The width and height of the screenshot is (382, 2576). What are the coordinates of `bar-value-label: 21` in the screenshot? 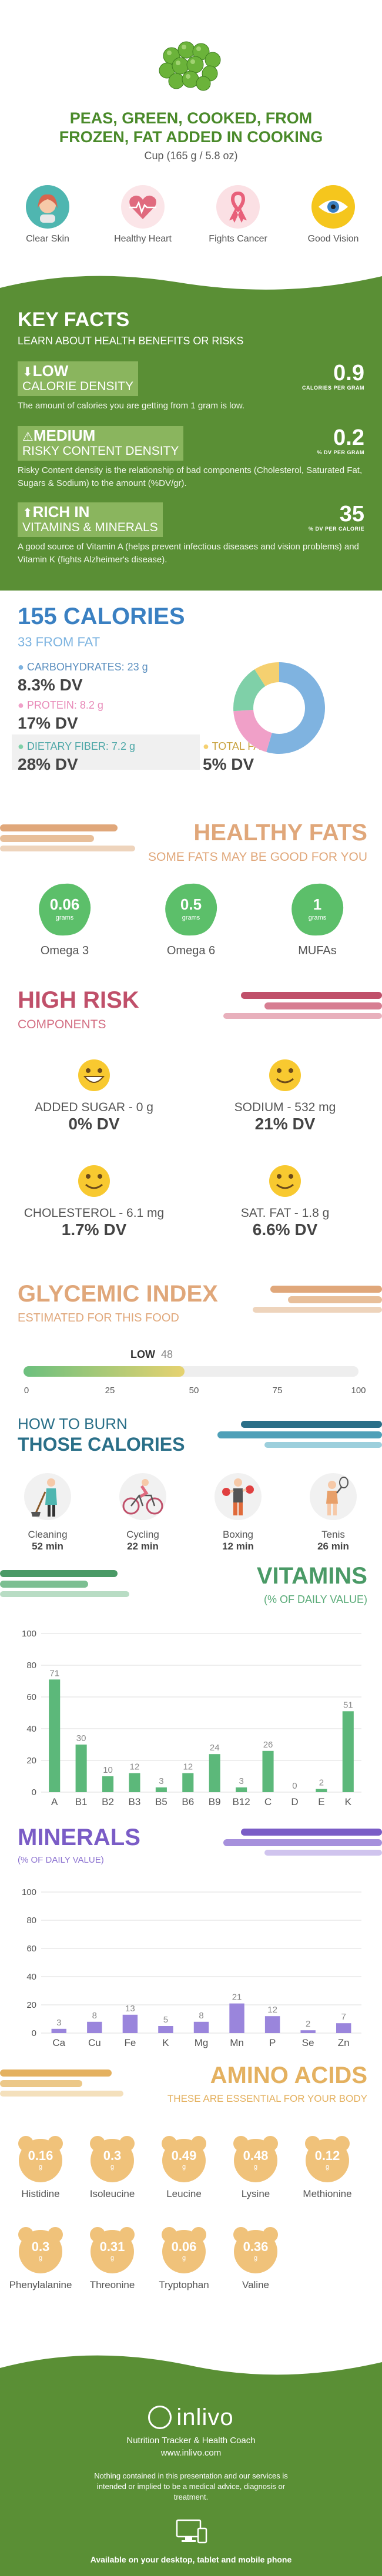 It's located at (237, 1998).